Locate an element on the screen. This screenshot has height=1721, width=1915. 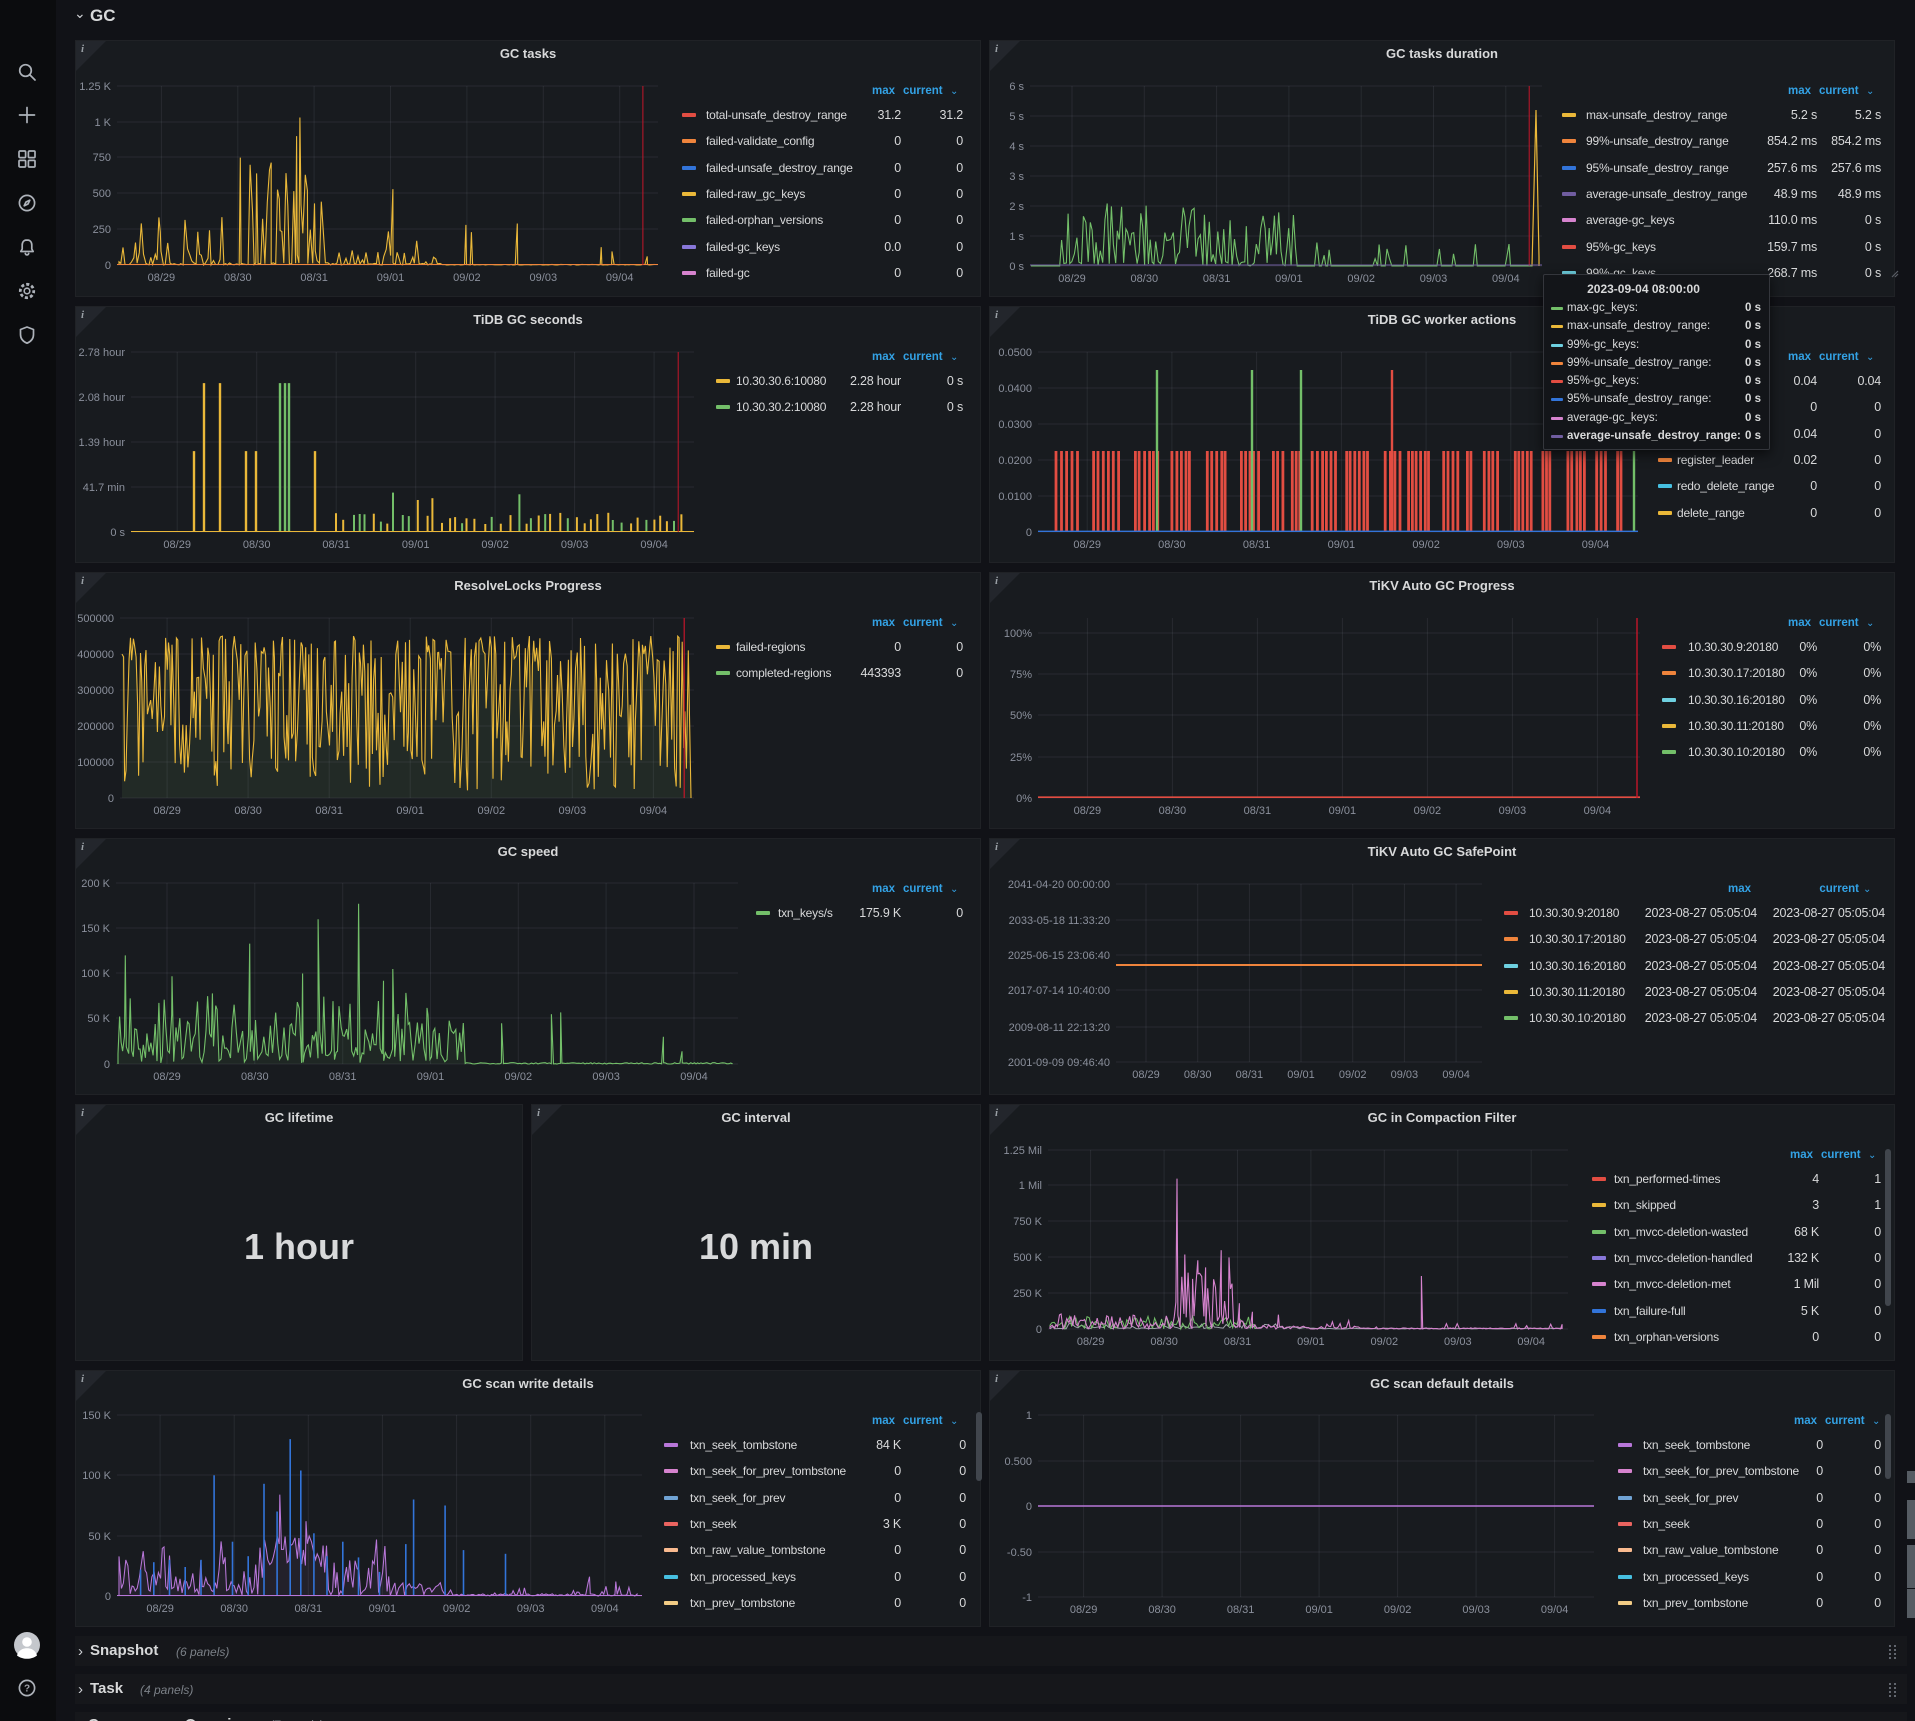
svg-text: 250 K is located at coordinates (1027, 1294).